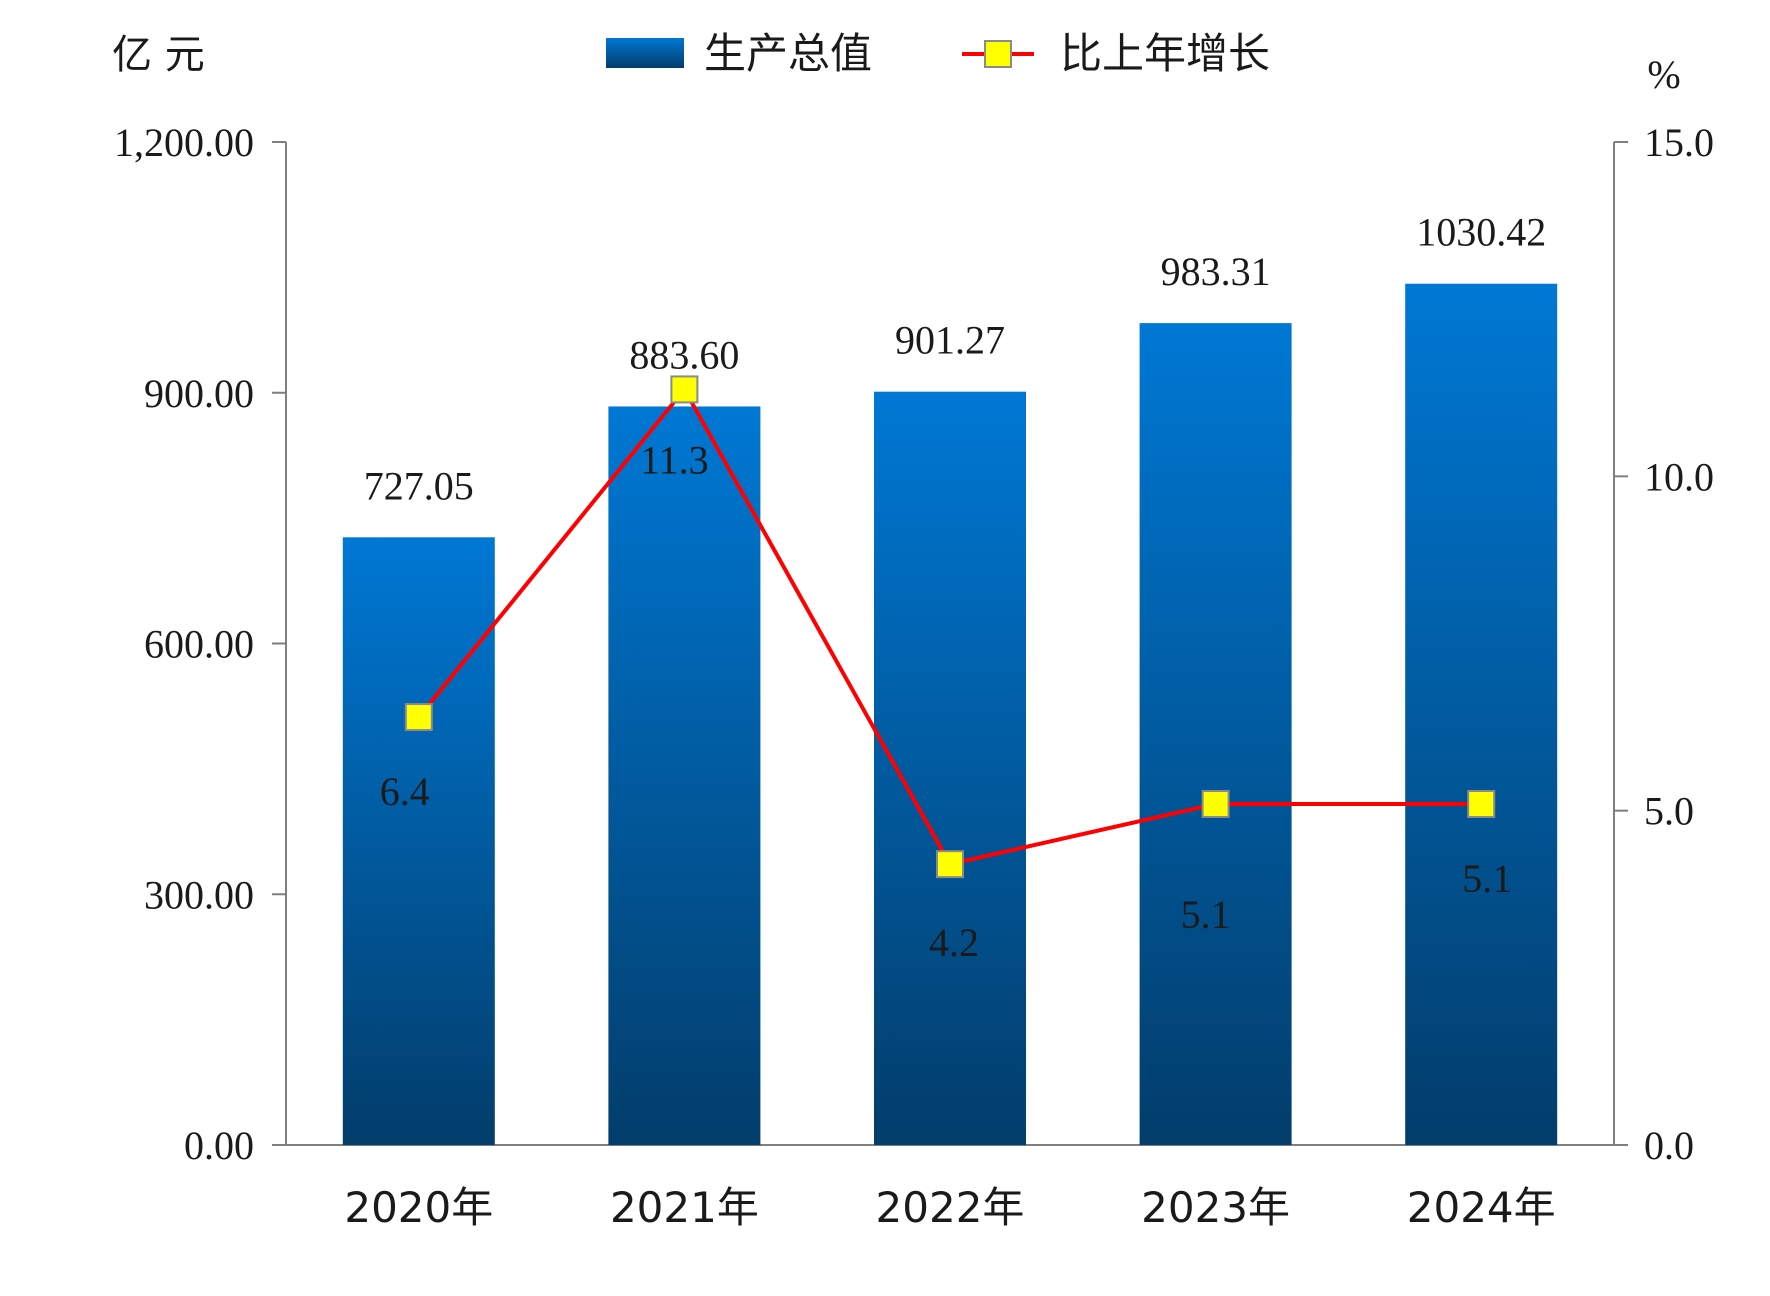 The height and width of the screenshot is (1296, 1770). What do you see at coordinates (998, 54) in the screenshot?
I see `legend-marker-growth` at bounding box center [998, 54].